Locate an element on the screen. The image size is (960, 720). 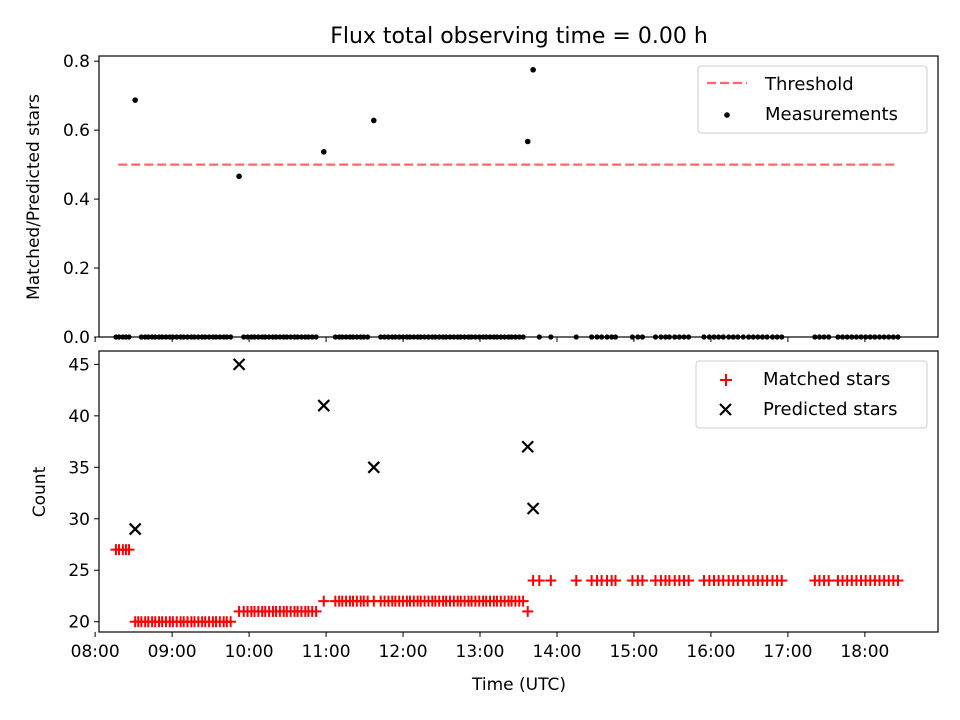
top-y-tick-label: 0.2 is located at coordinates (76, 269).